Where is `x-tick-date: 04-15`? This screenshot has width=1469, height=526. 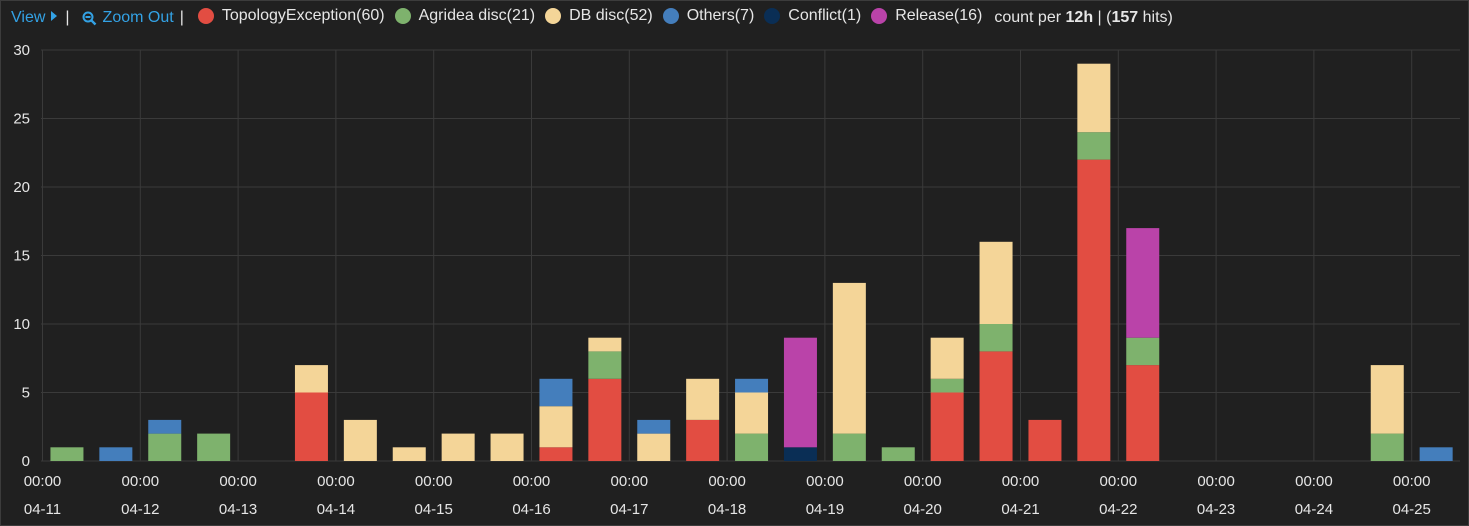
x-tick-date: 04-15 is located at coordinates (434, 509).